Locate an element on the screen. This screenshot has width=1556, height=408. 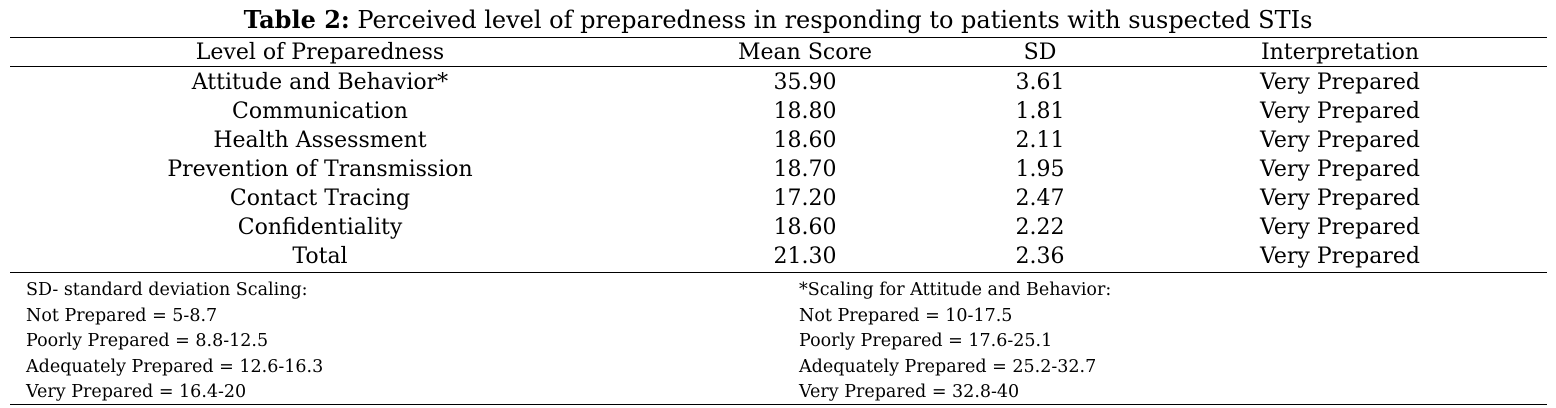
footnote-line: *Scaling for Attitude and Behavior: is located at coordinates (955, 290).